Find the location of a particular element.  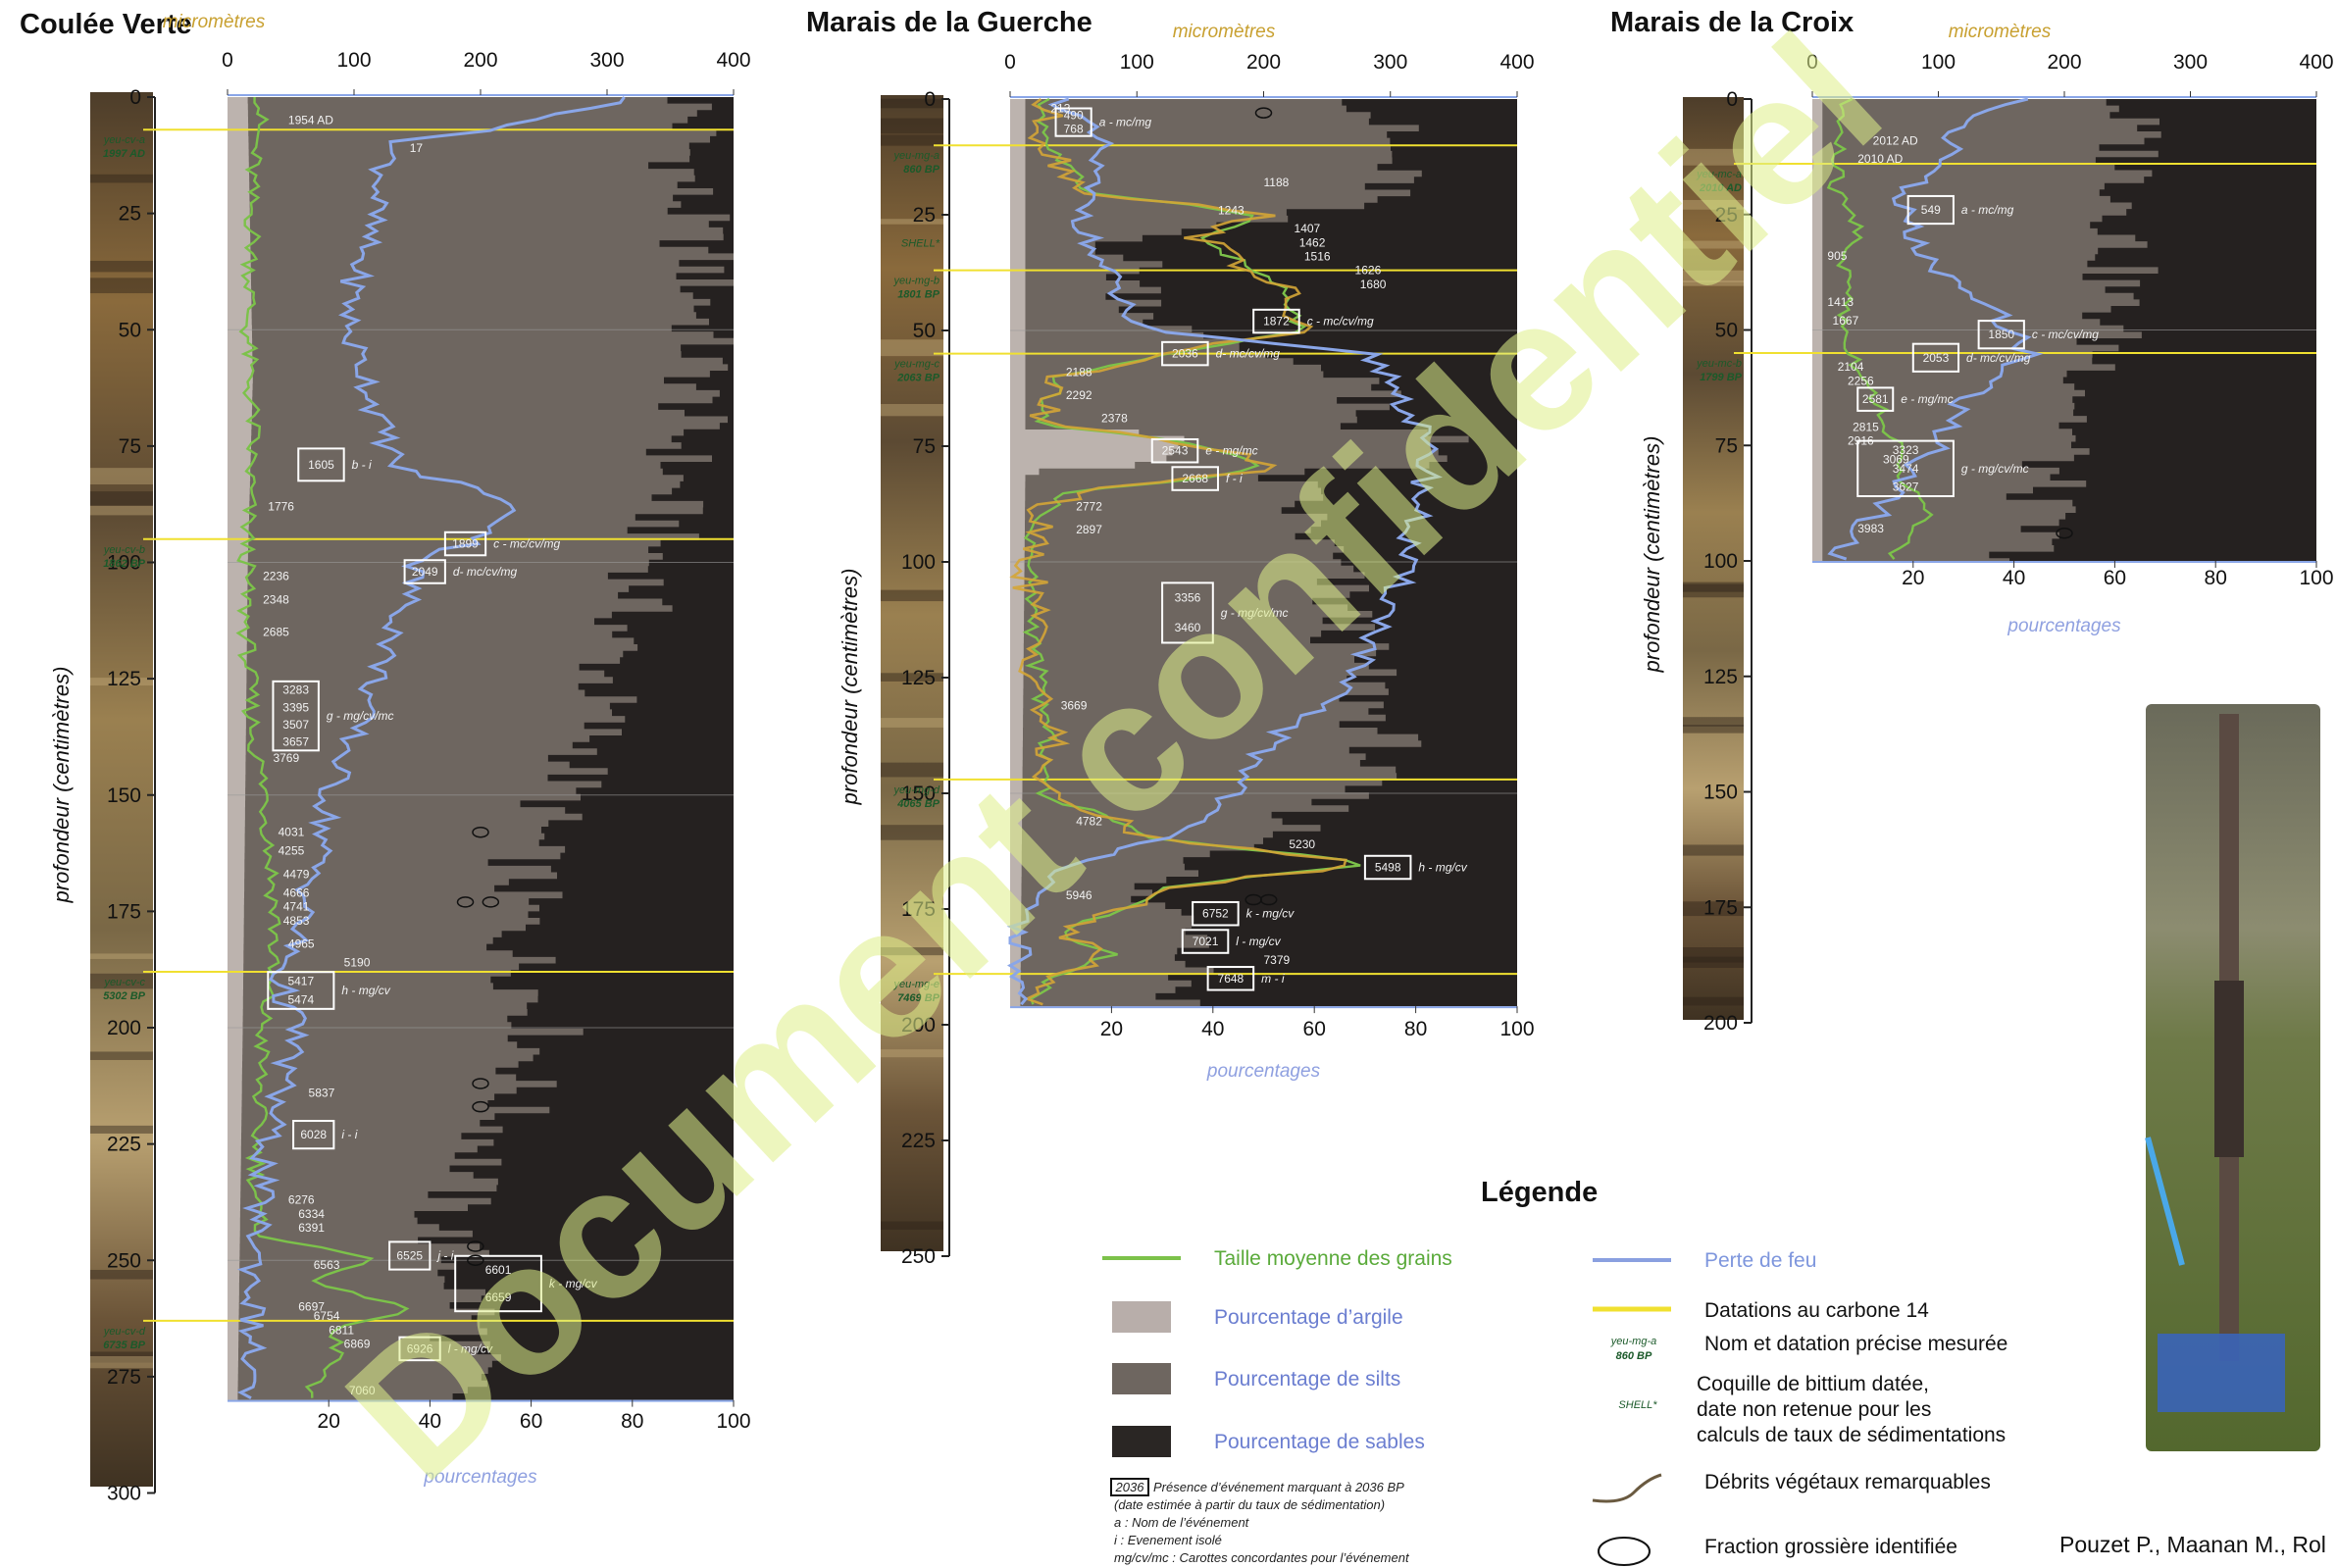

depth-tick-label: 225 is located at coordinates (919, 1141).